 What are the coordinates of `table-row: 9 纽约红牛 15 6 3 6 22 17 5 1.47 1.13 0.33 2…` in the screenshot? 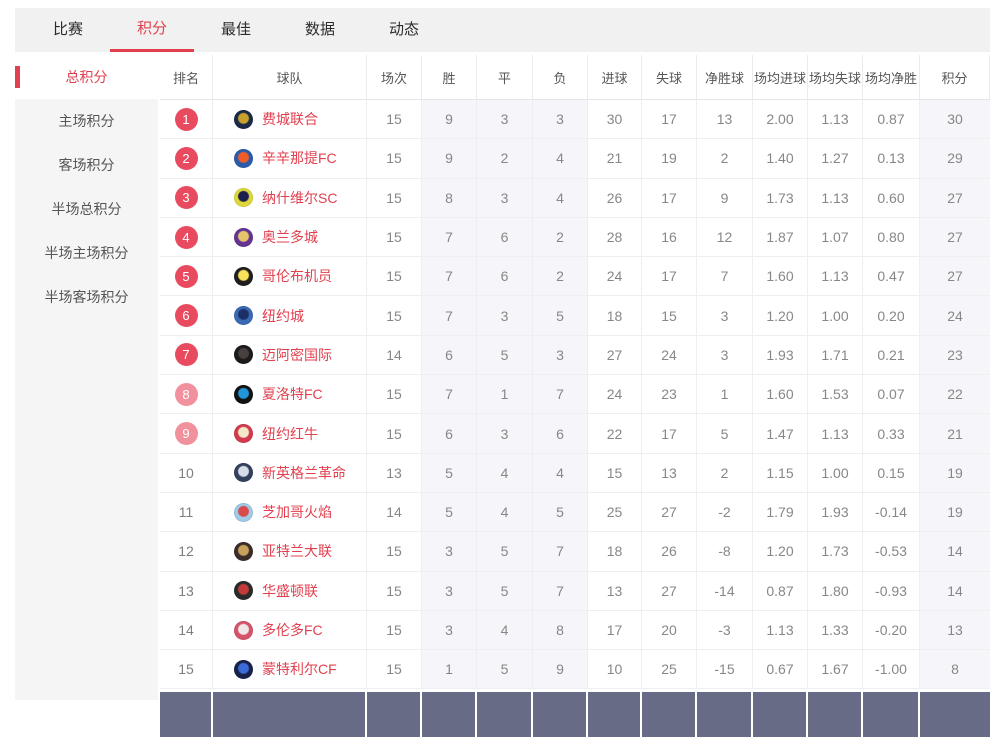 It's located at (575, 434).